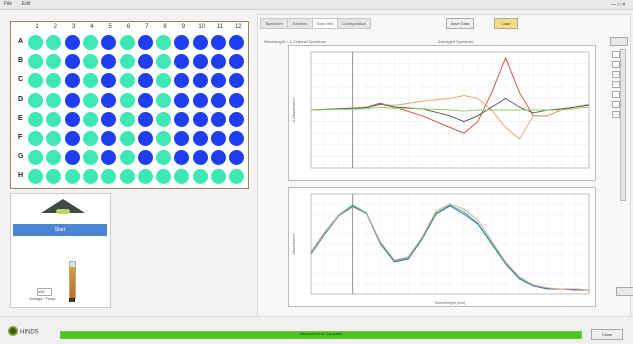 This screenshot has height=344, width=633. Describe the element at coordinates (624, 291) in the screenshot. I see `side-action-button` at that location.